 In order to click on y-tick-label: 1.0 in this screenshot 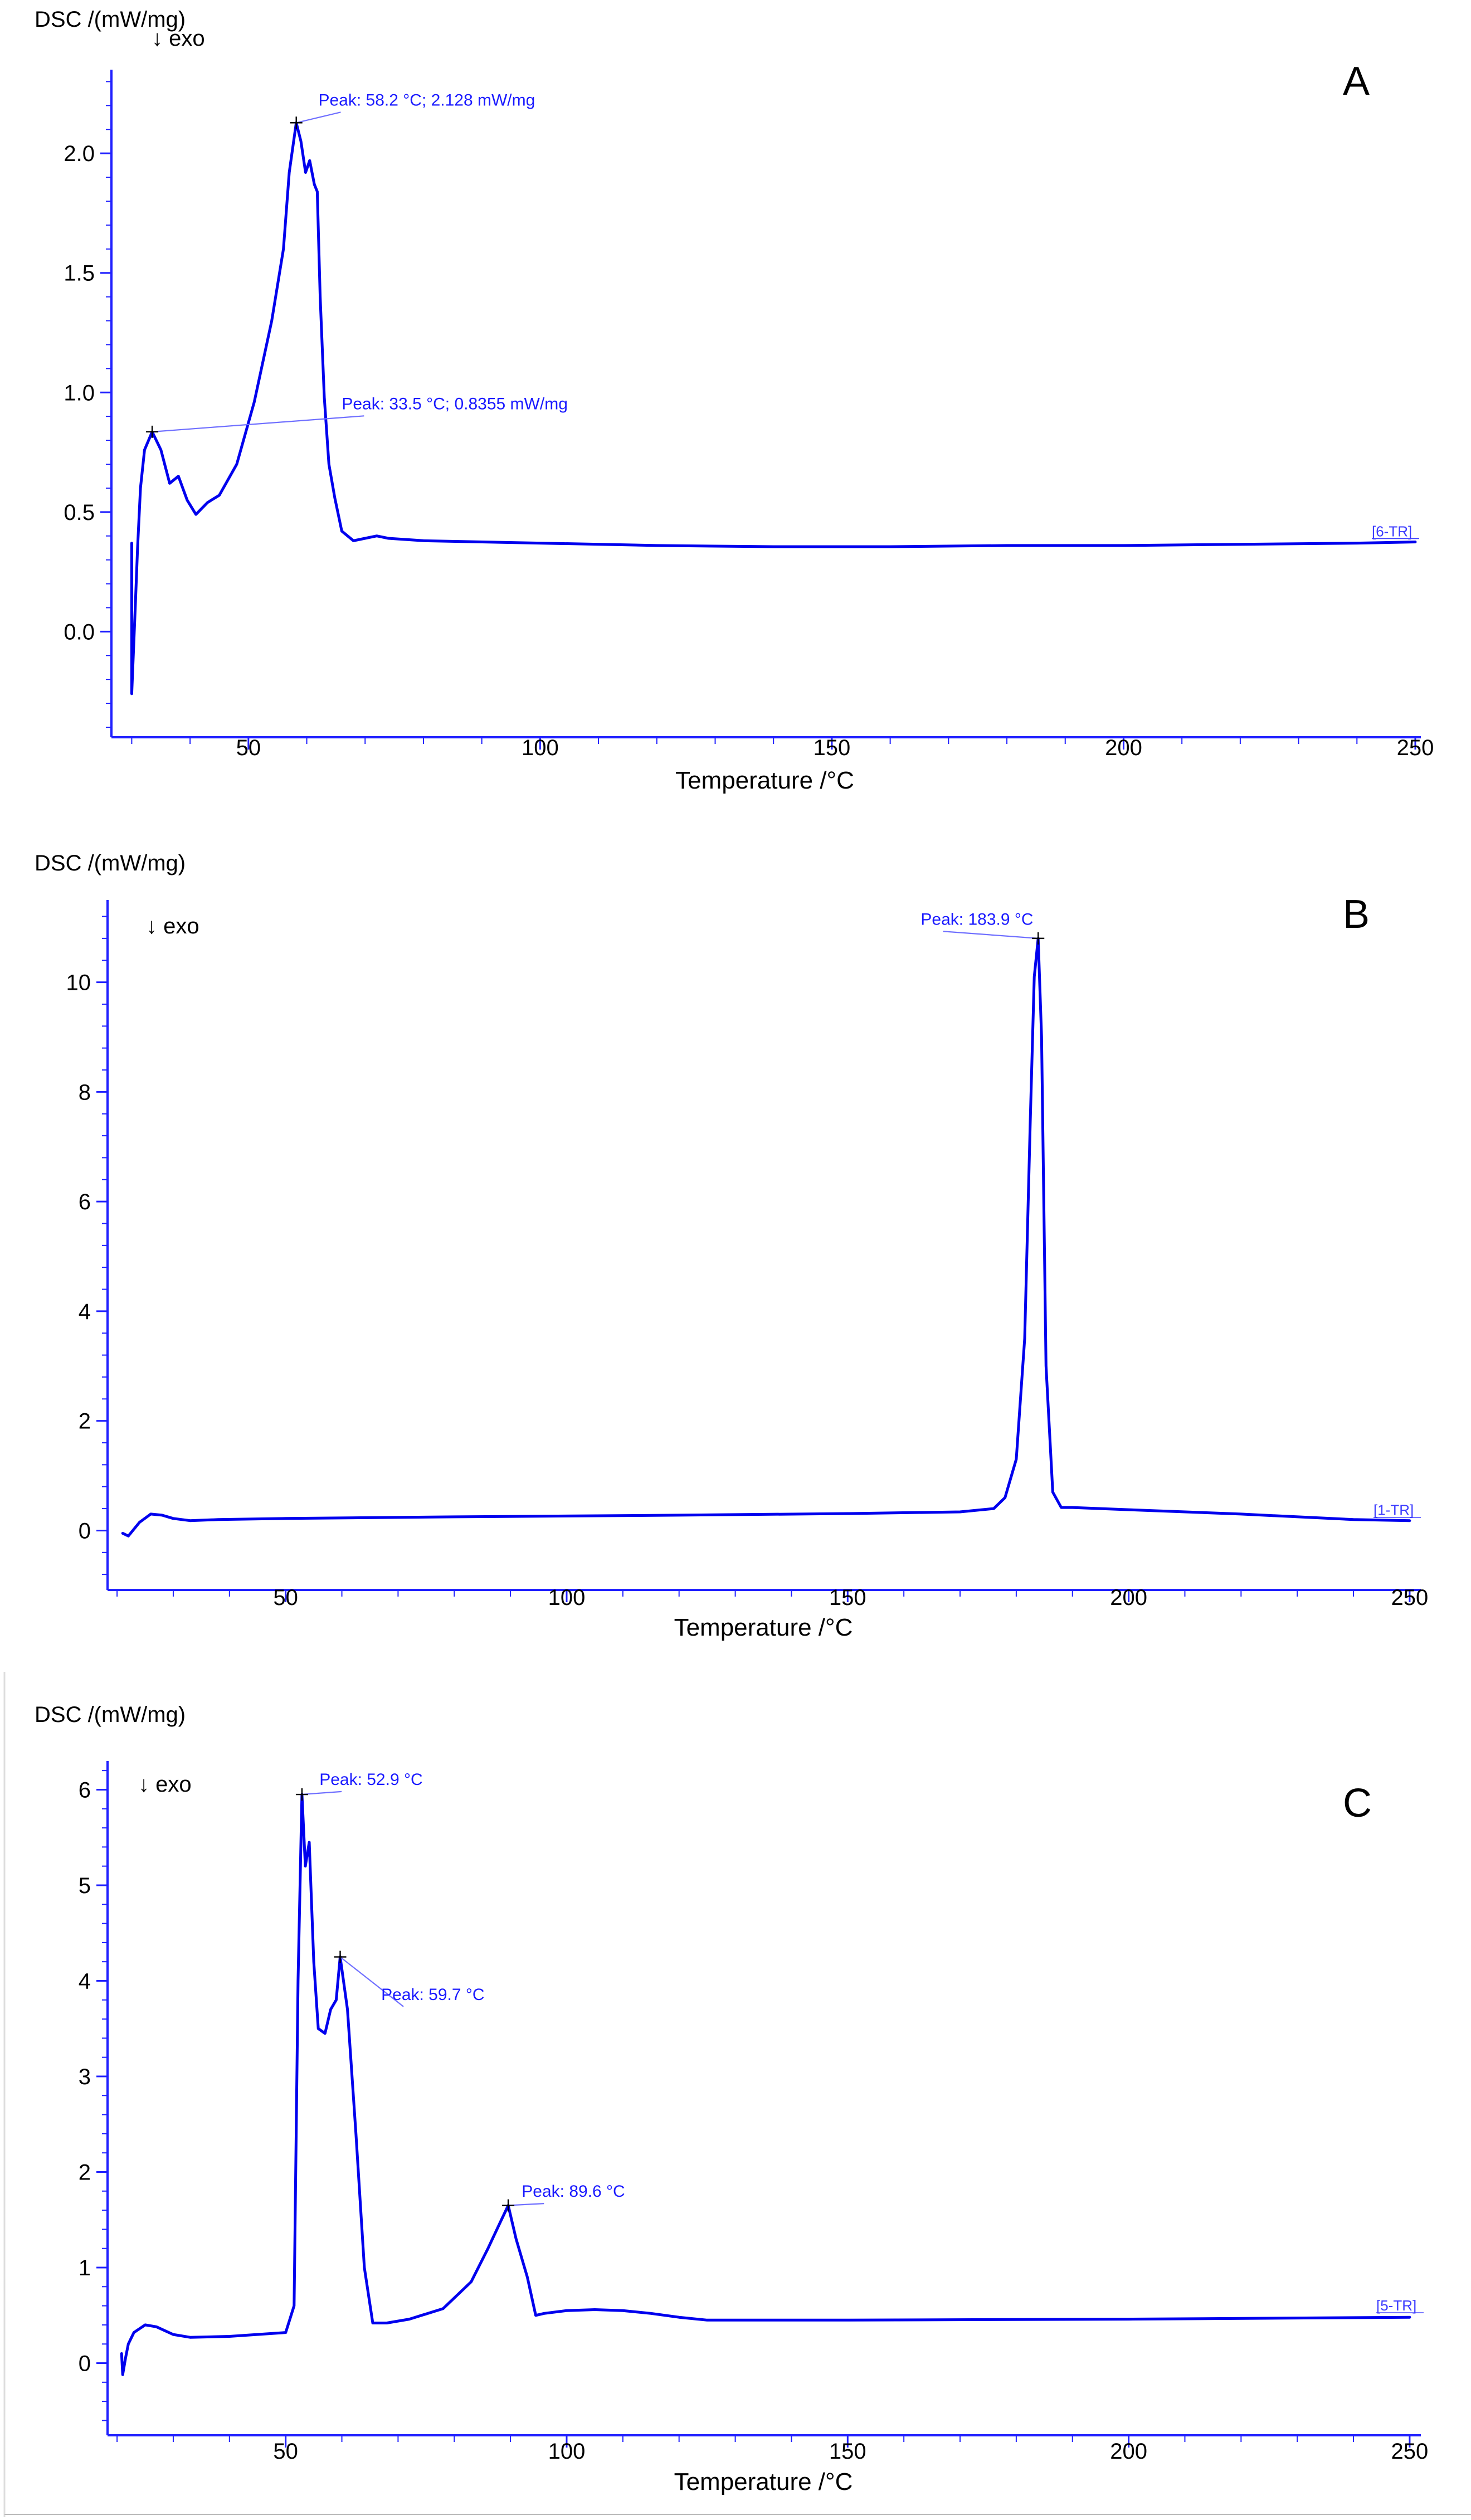, I will do `click(80, 393)`.